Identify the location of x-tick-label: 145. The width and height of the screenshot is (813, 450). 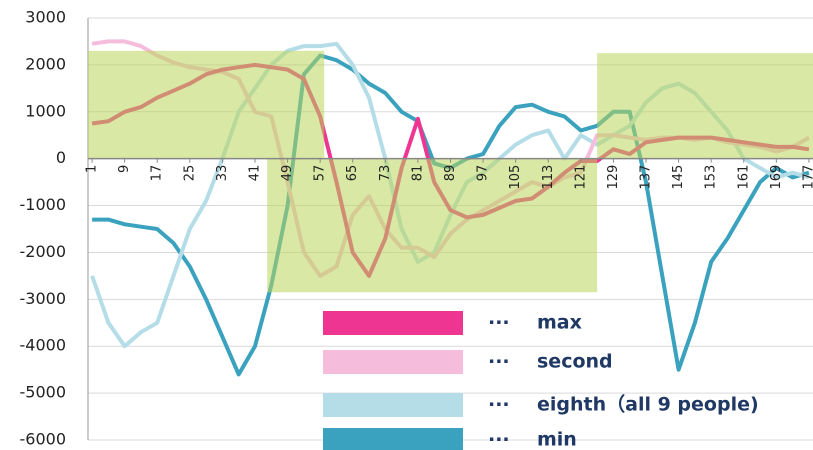
(678, 177).